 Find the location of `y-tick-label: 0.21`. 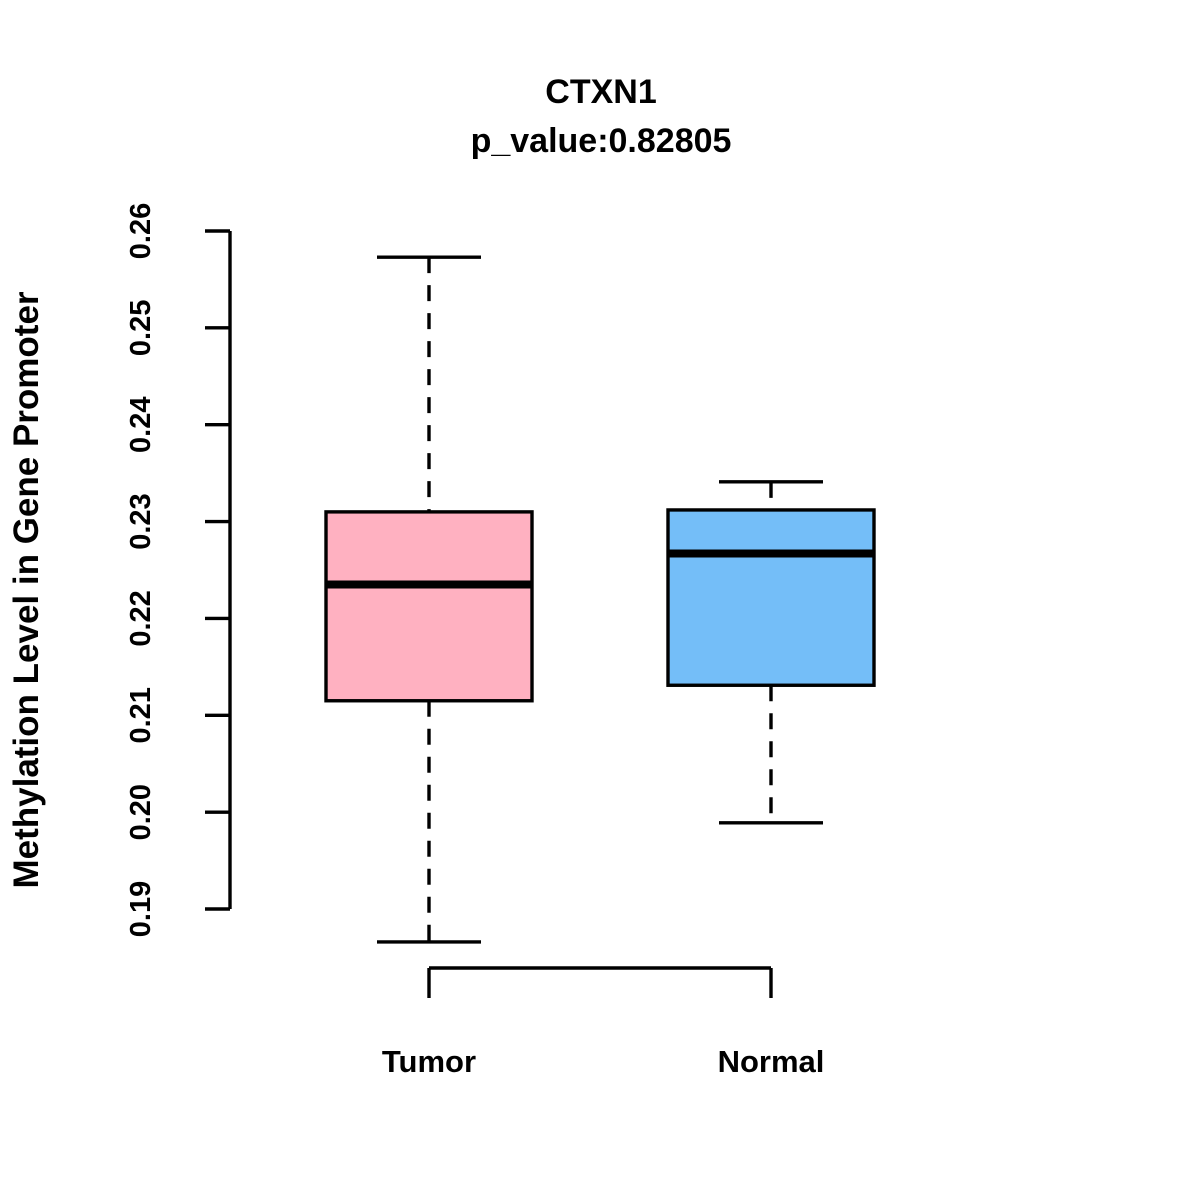

y-tick-label: 0.21 is located at coordinates (141, 715).